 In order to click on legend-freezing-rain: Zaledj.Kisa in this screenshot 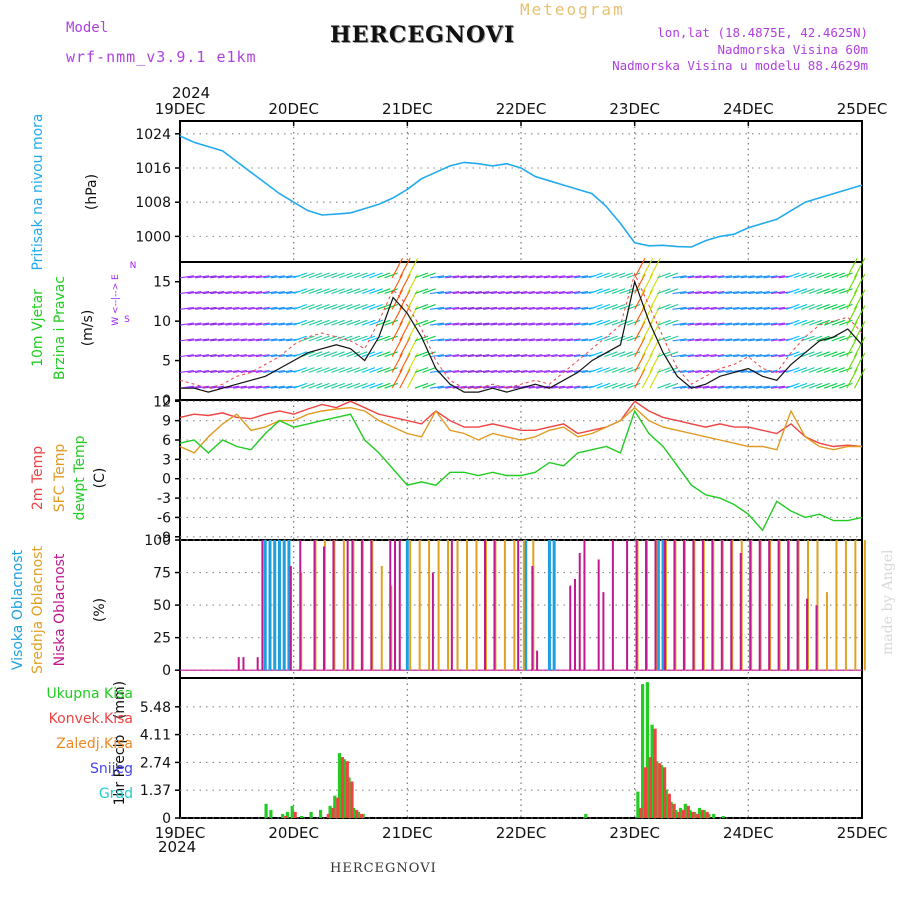, I will do `click(94, 744)`.